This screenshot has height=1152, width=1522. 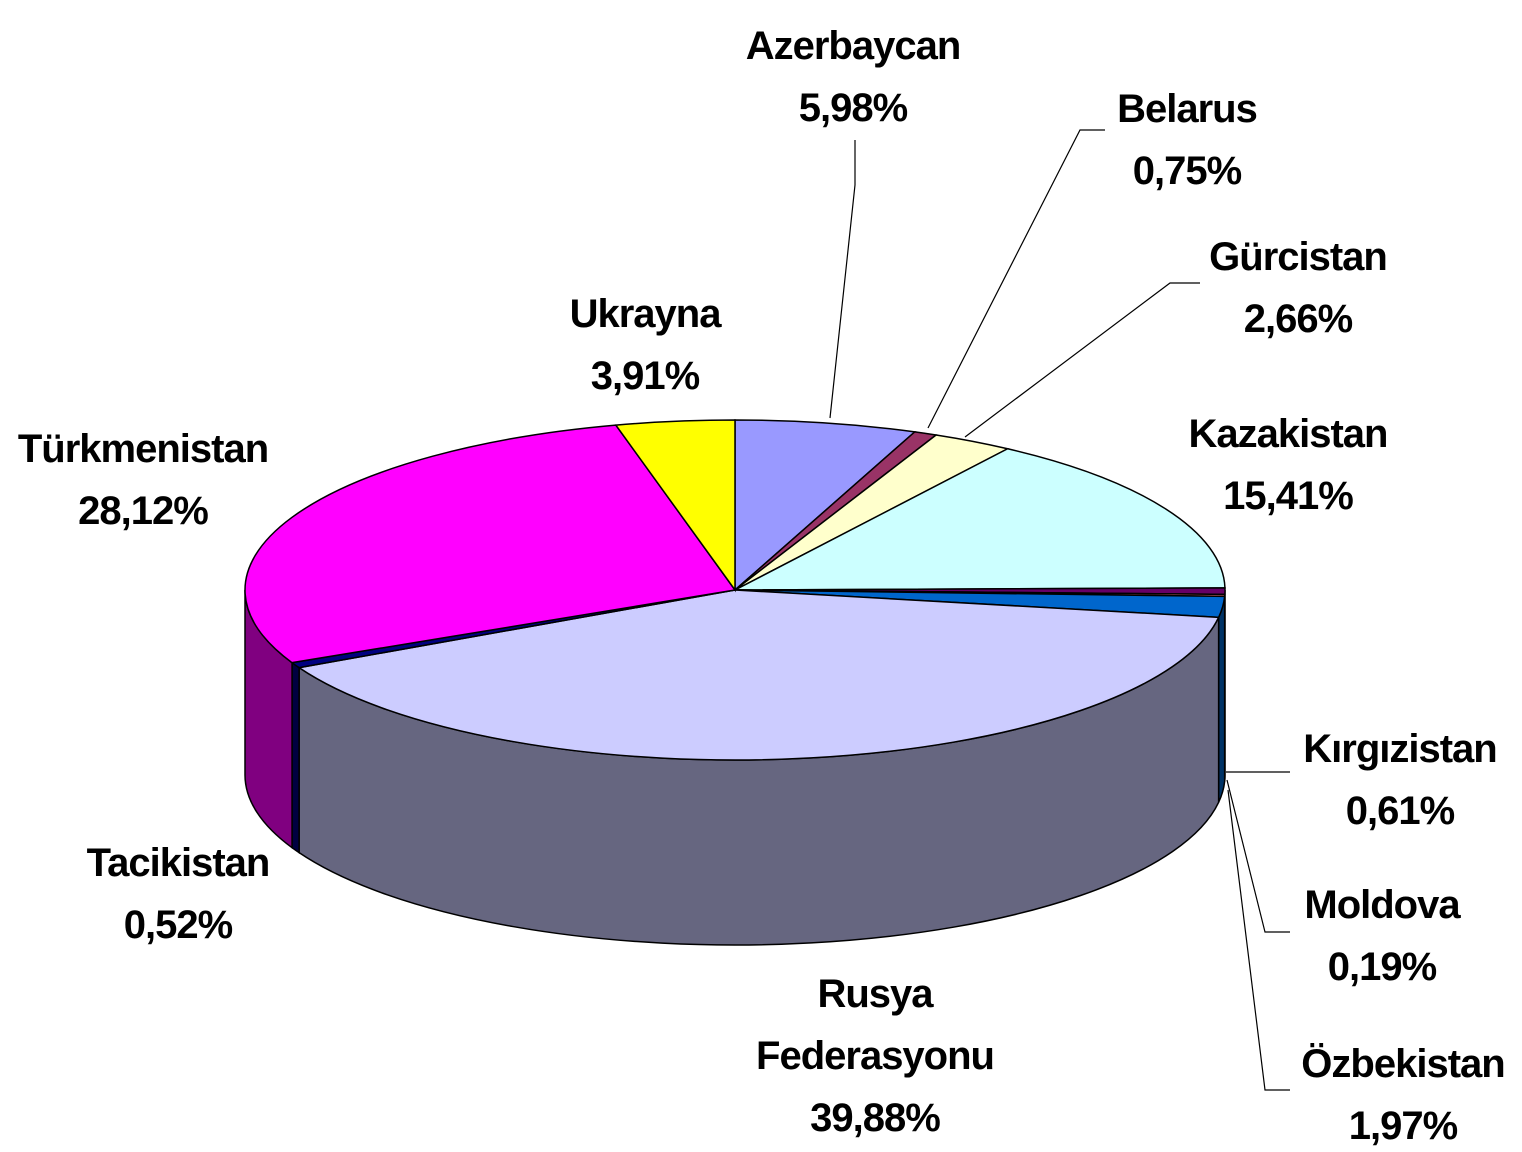 What do you see at coordinates (1298, 288) in the screenshot?
I see `slice-label: Gürcistan 2,66%` at bounding box center [1298, 288].